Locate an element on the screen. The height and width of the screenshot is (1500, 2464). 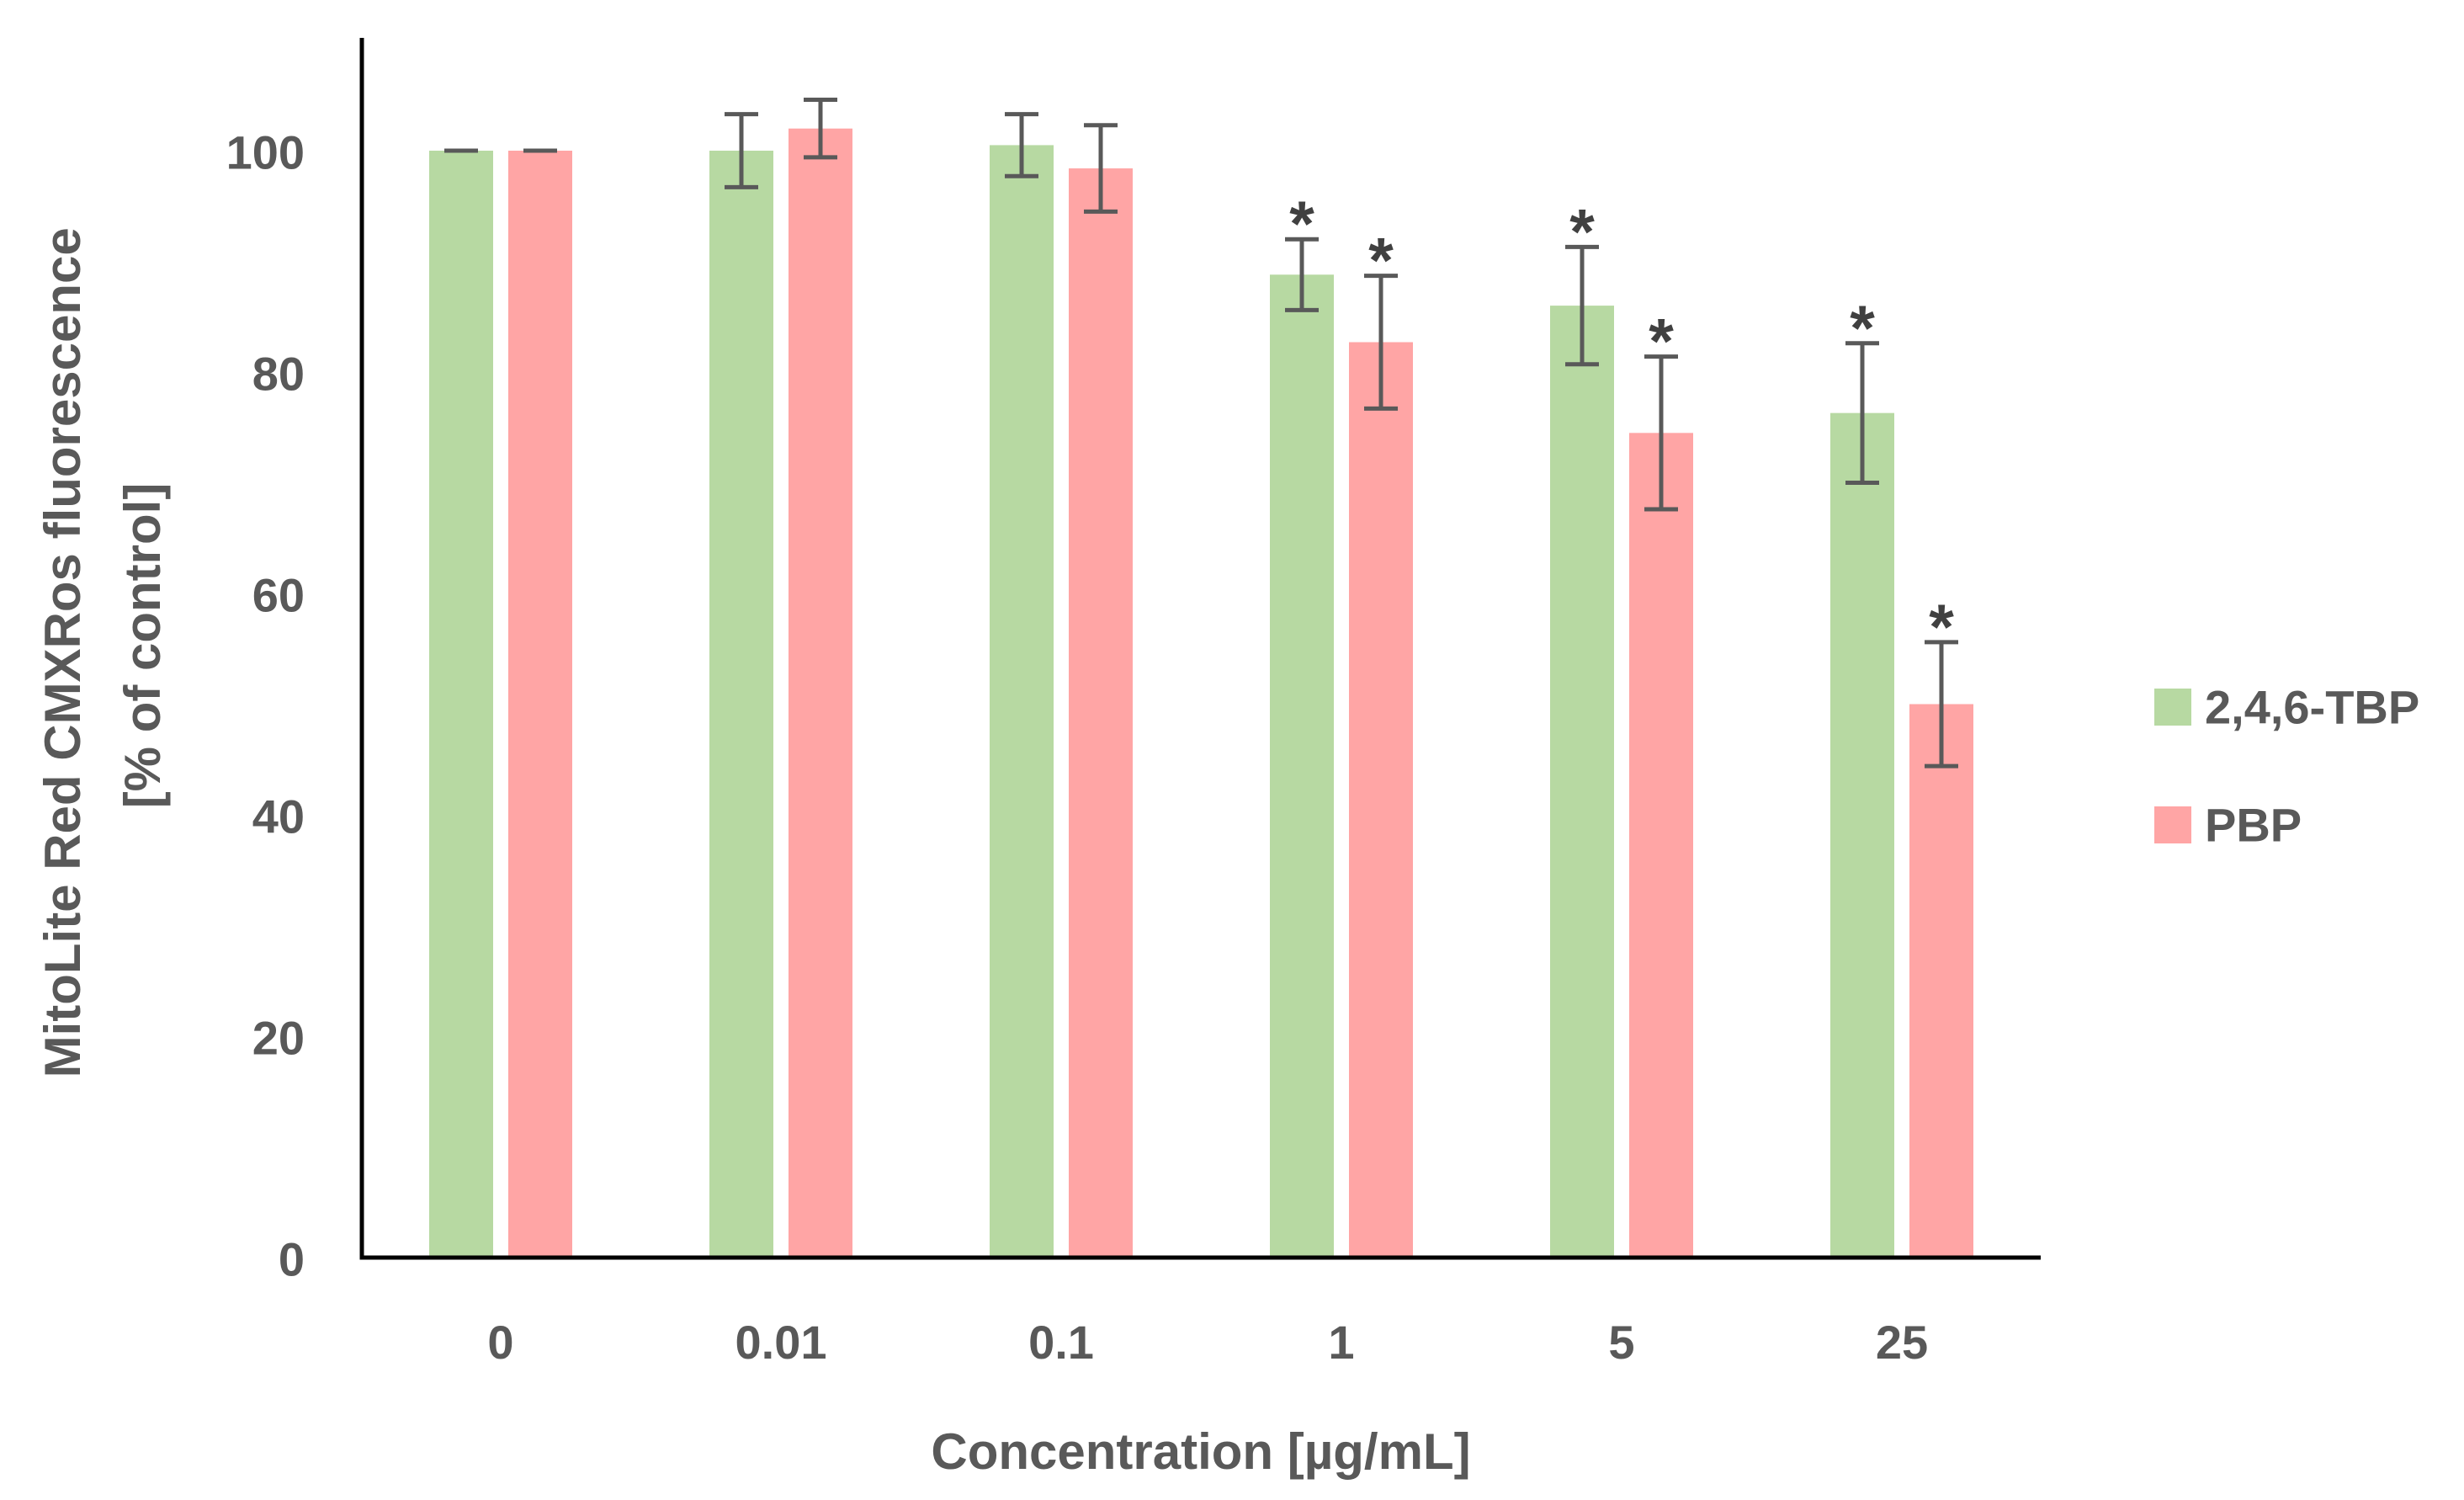
y-axis-title-line-1: MitoLite Red CMXRos fluorescence is located at coordinates (63, 652).